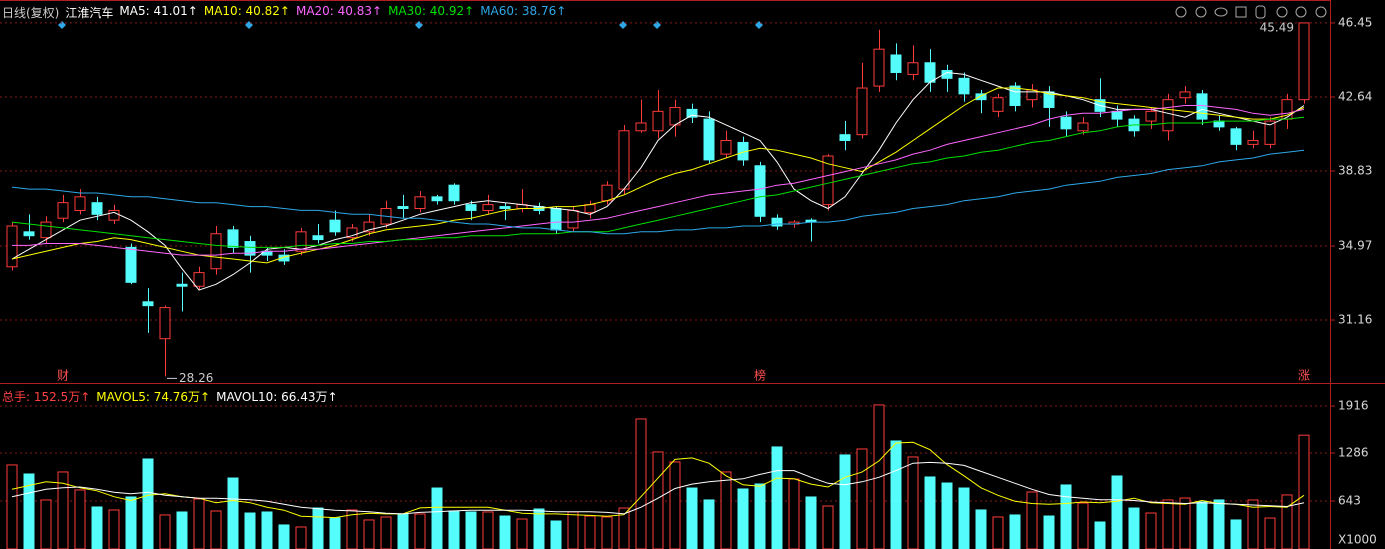 The width and height of the screenshot is (1385, 549). Describe the element at coordinates (277, 397) in the screenshot. I see `legend-entry: MAVOL10: 66.43万↑` at that location.